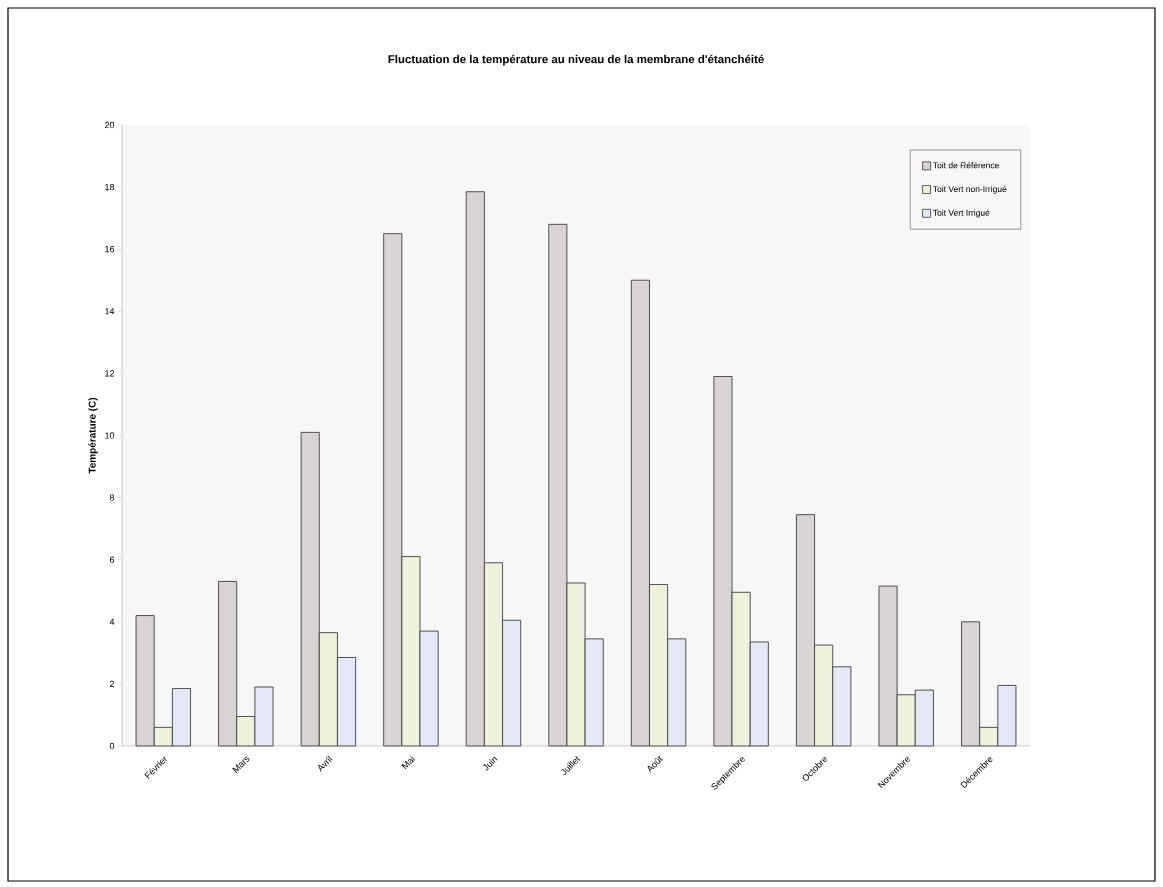 The image size is (1163, 887). Describe the element at coordinates (112, 559) in the screenshot. I see `y-tick-label: 6` at that location.